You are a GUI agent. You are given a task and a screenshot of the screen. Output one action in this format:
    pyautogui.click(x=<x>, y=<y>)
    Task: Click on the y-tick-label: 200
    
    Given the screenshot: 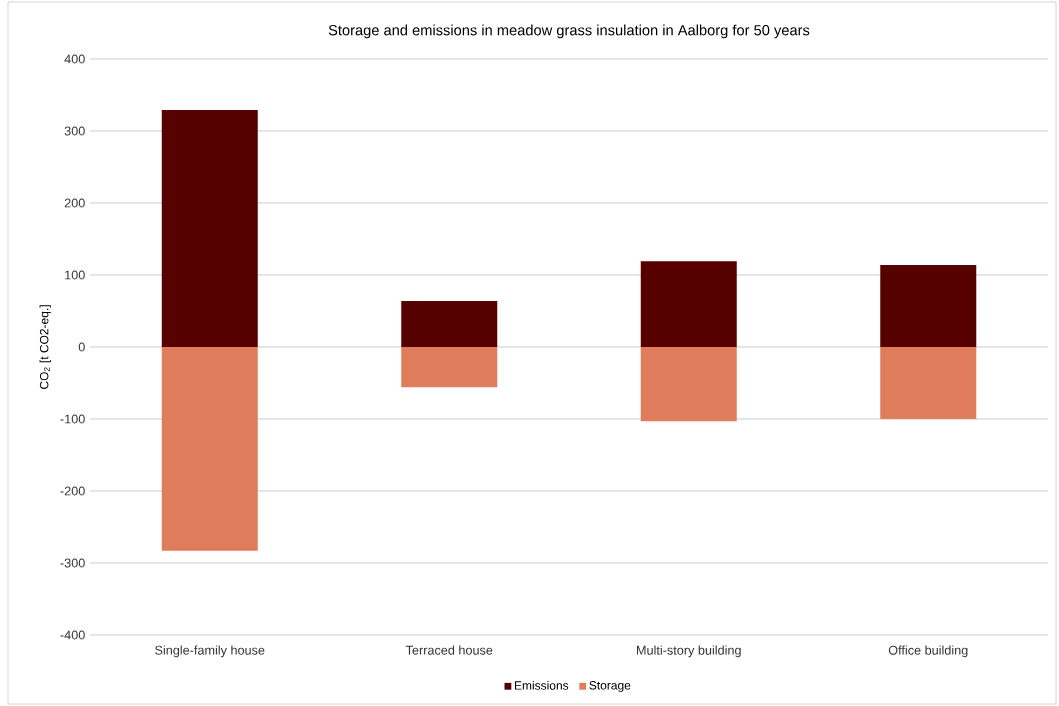 What is the action you would take?
    pyautogui.click(x=74, y=203)
    